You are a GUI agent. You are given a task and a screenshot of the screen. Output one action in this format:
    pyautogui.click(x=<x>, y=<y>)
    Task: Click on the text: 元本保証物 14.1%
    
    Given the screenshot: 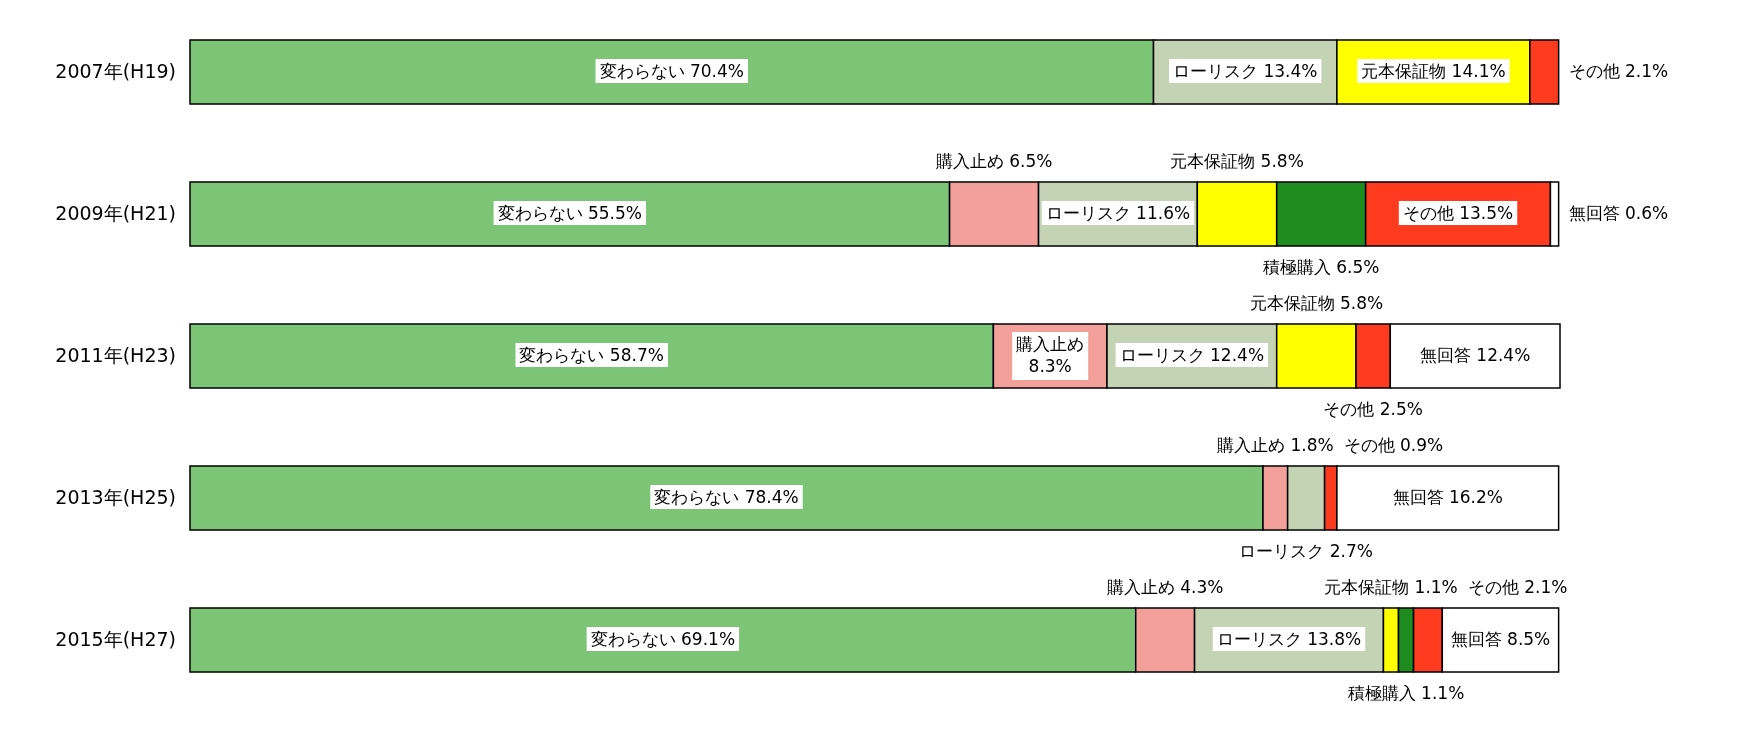 What is the action you would take?
    pyautogui.click(x=1433, y=71)
    